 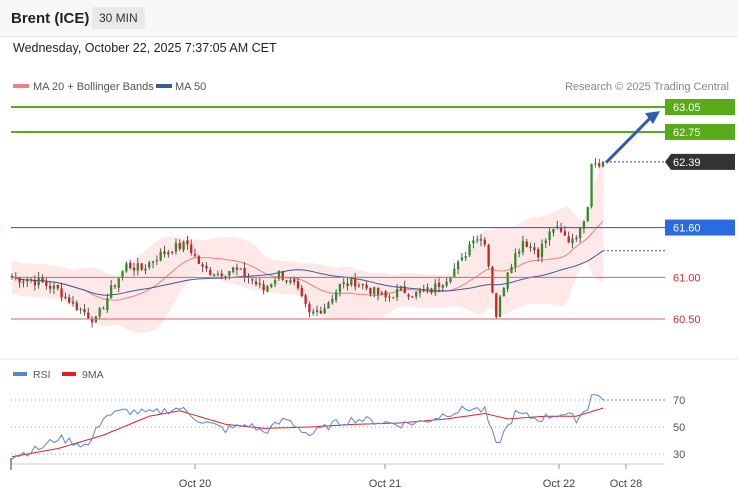 I want to click on x-tick-label: Oct 28, so click(x=626, y=484).